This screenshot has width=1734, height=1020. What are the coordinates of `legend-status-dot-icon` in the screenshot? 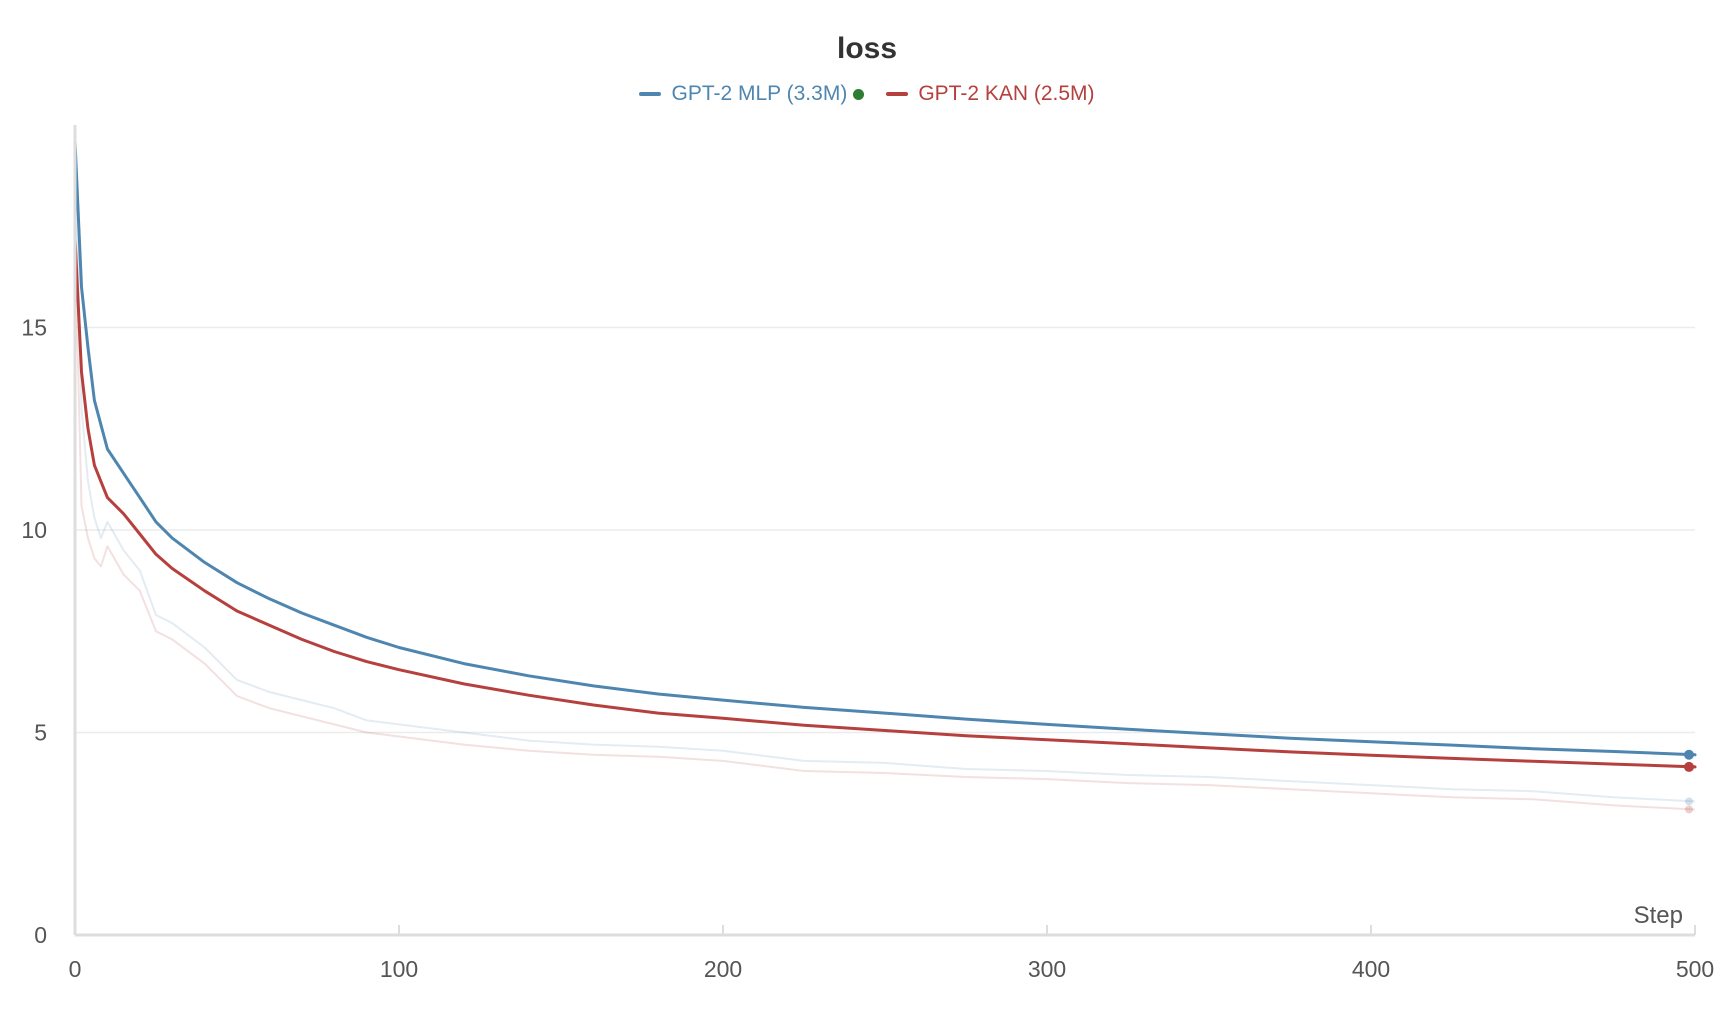 It's located at (859, 94).